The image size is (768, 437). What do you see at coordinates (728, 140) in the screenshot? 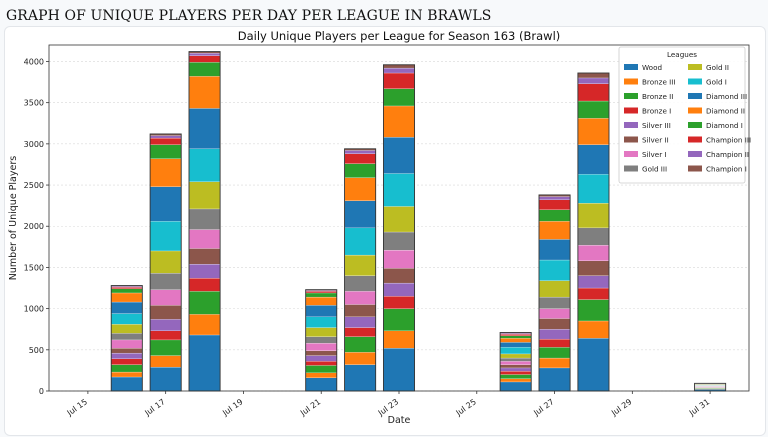
I see `legend-label: Champion III` at bounding box center [728, 140].